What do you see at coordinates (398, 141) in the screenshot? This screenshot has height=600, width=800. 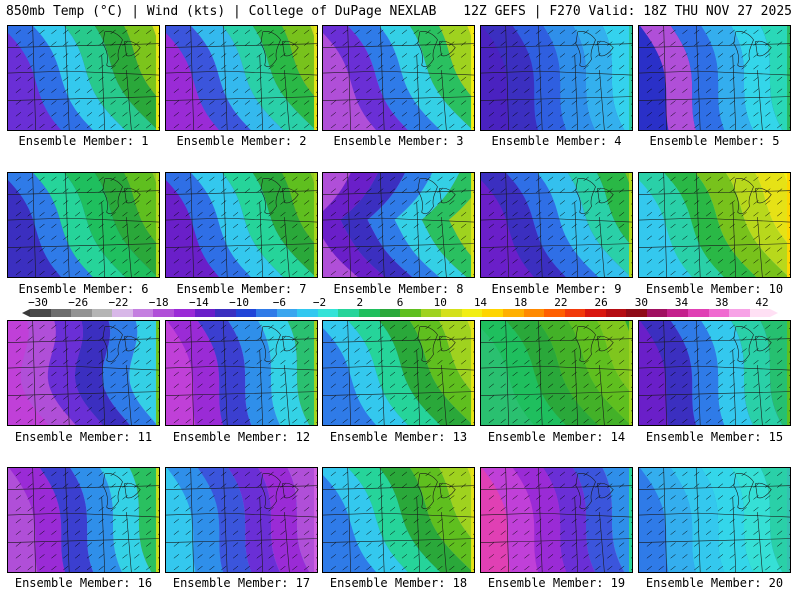 I see `member-label: Ensemble Member: 3` at bounding box center [398, 141].